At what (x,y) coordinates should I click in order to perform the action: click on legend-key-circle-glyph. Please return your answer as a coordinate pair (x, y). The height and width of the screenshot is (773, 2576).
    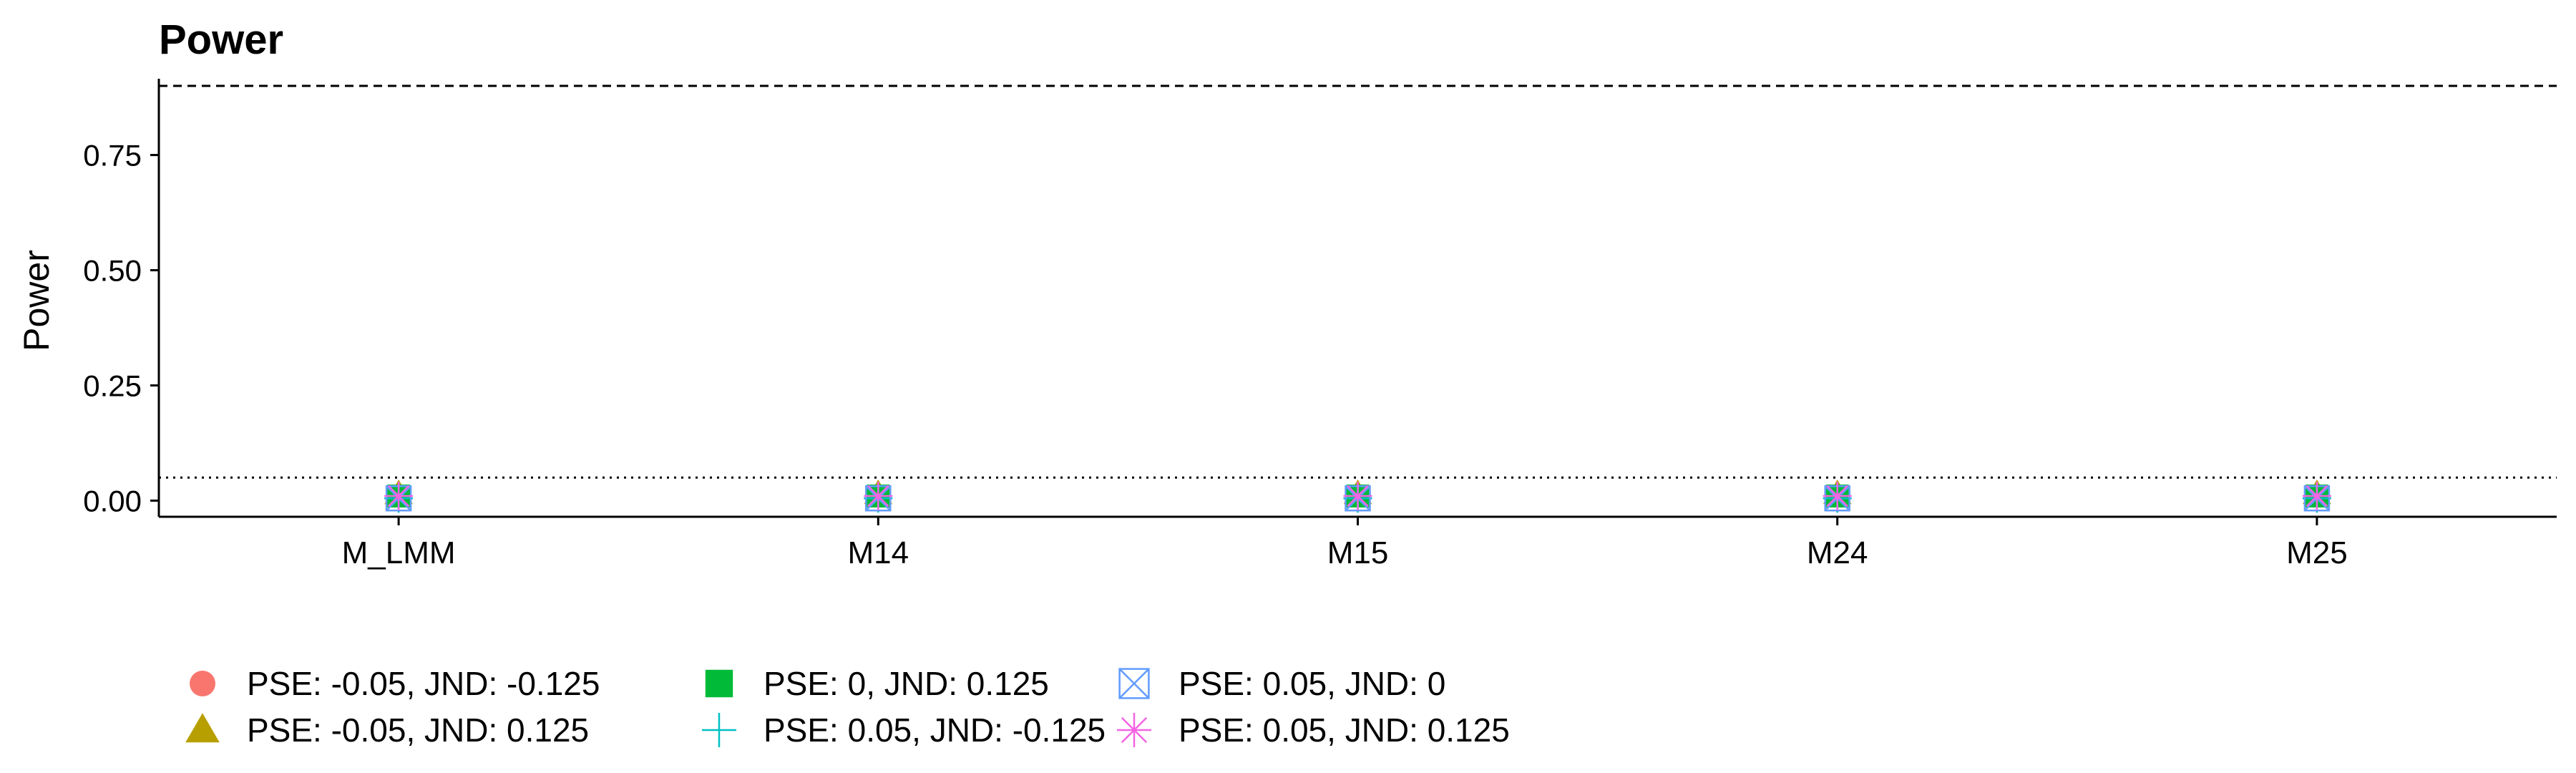
    Looking at the image, I should click on (202, 683).